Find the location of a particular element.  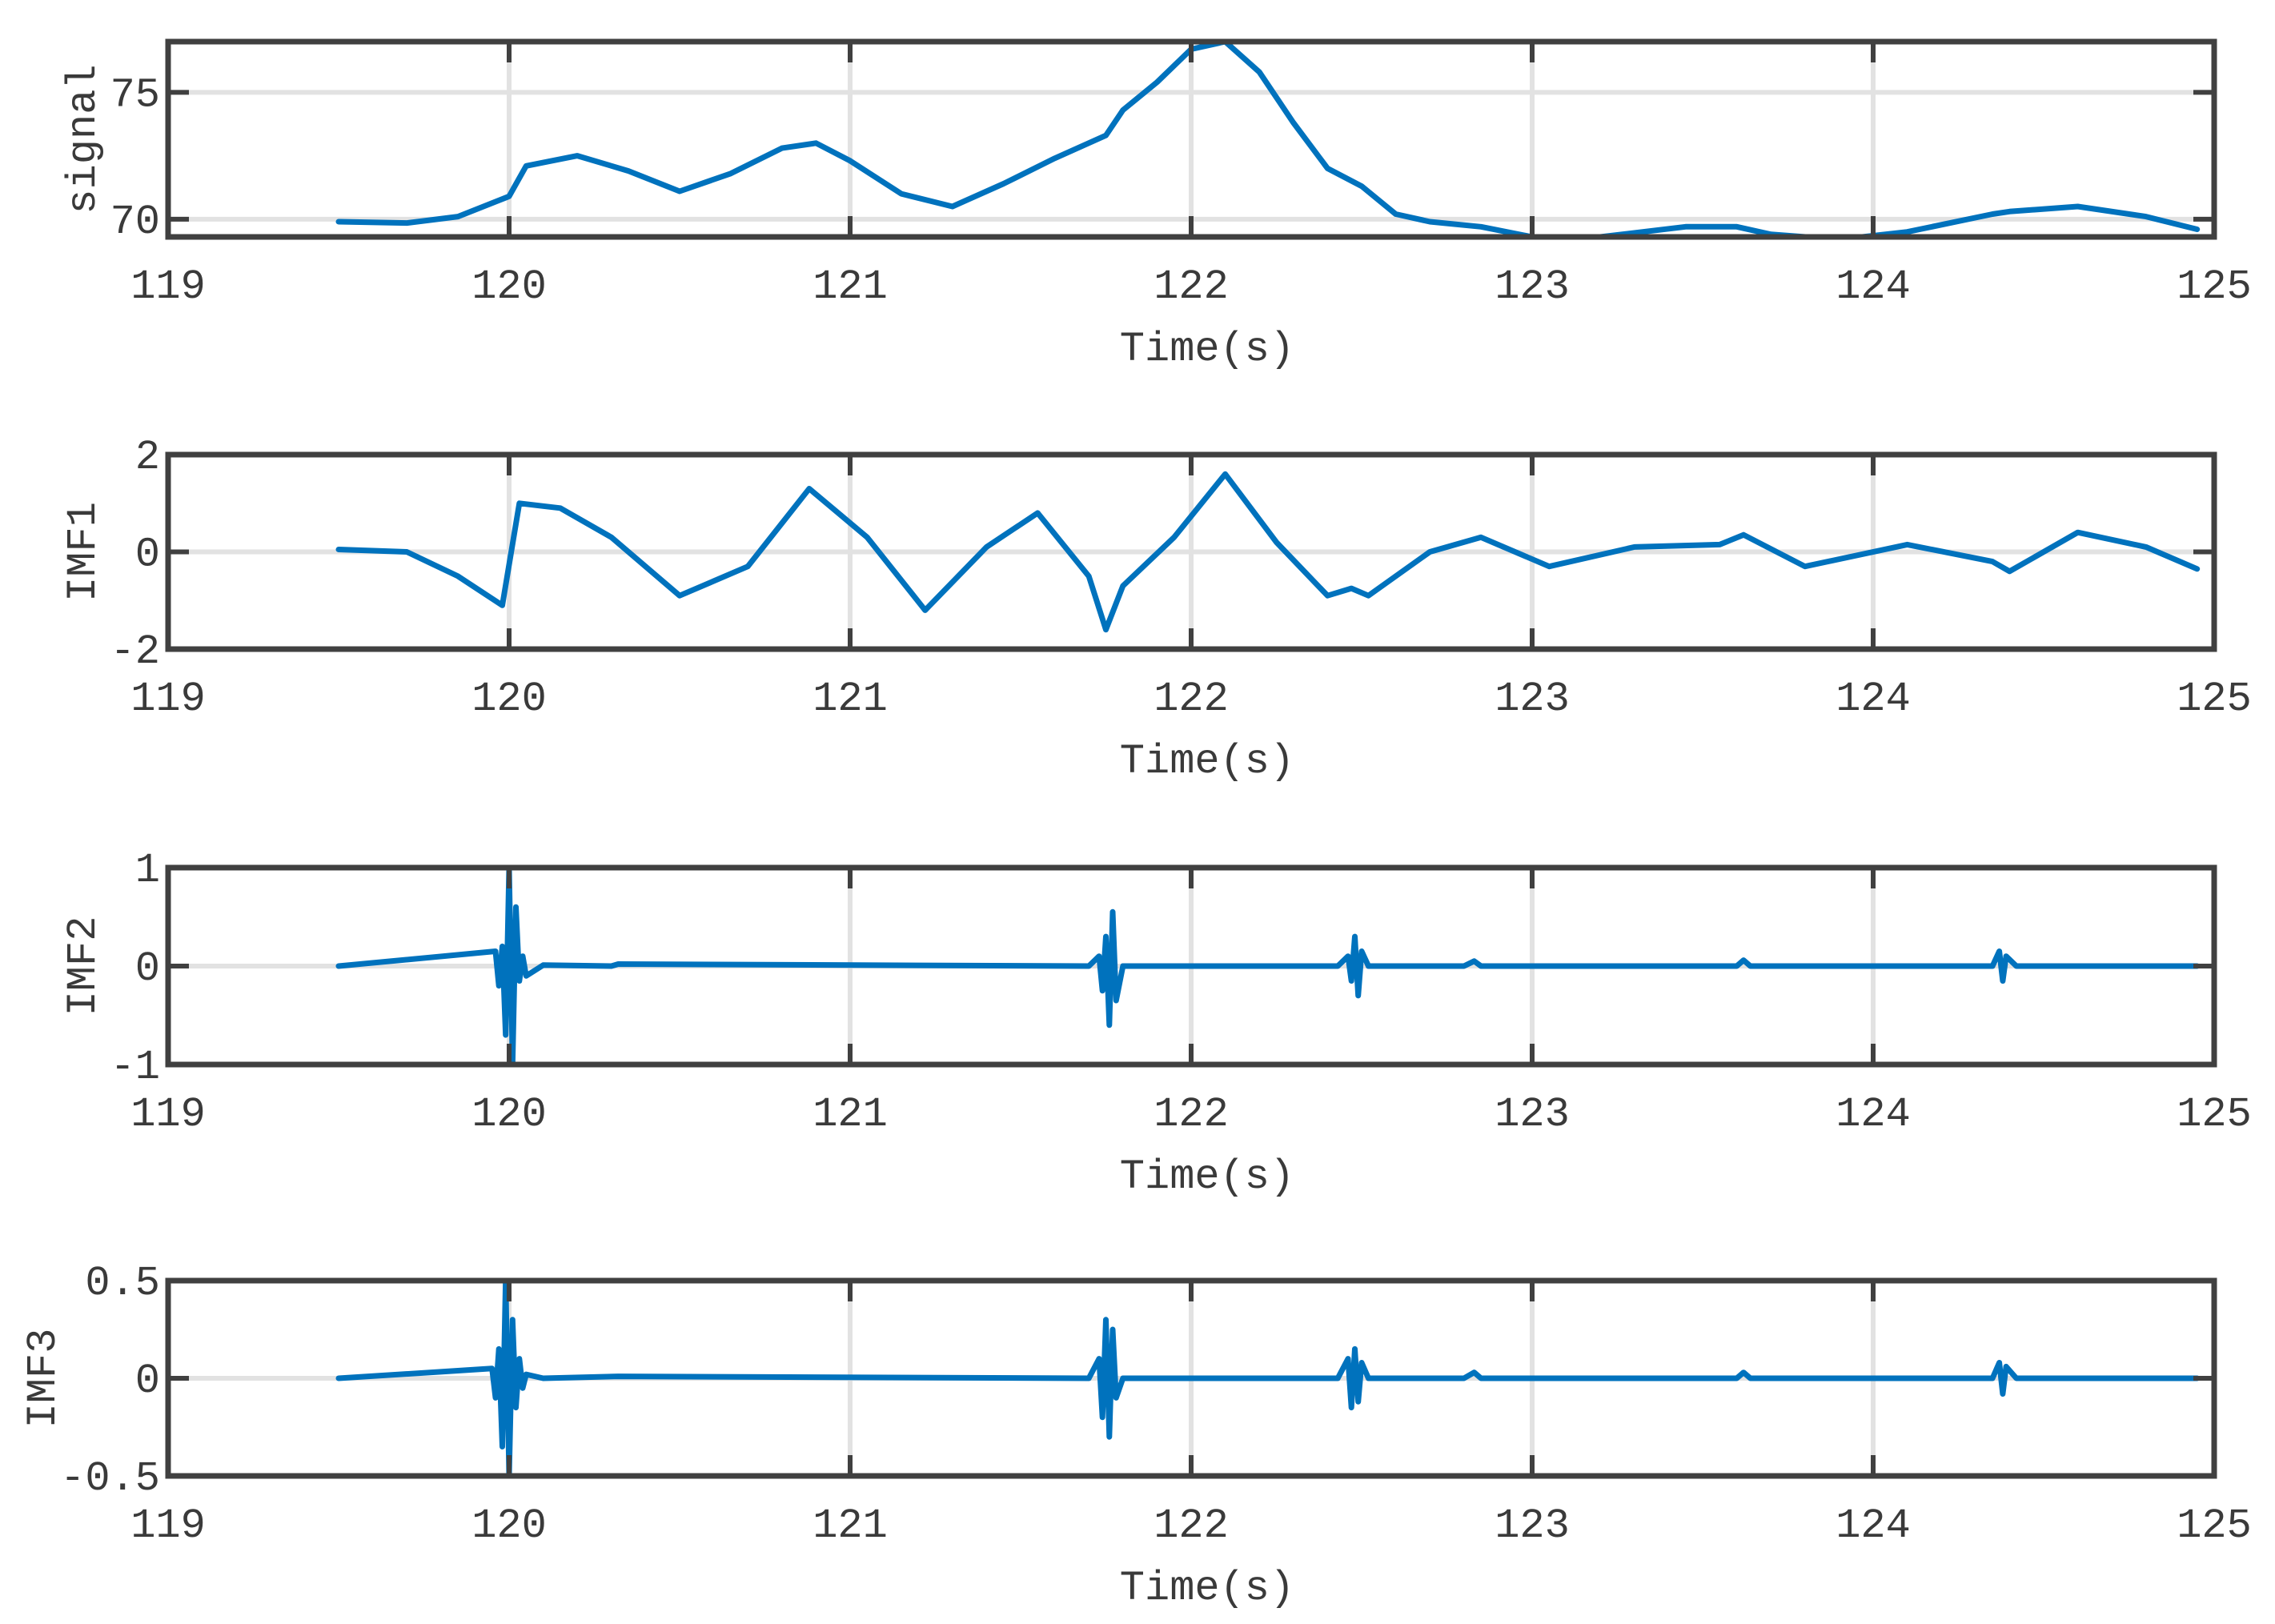

y-tick-label: 2 is located at coordinates (147, 457).